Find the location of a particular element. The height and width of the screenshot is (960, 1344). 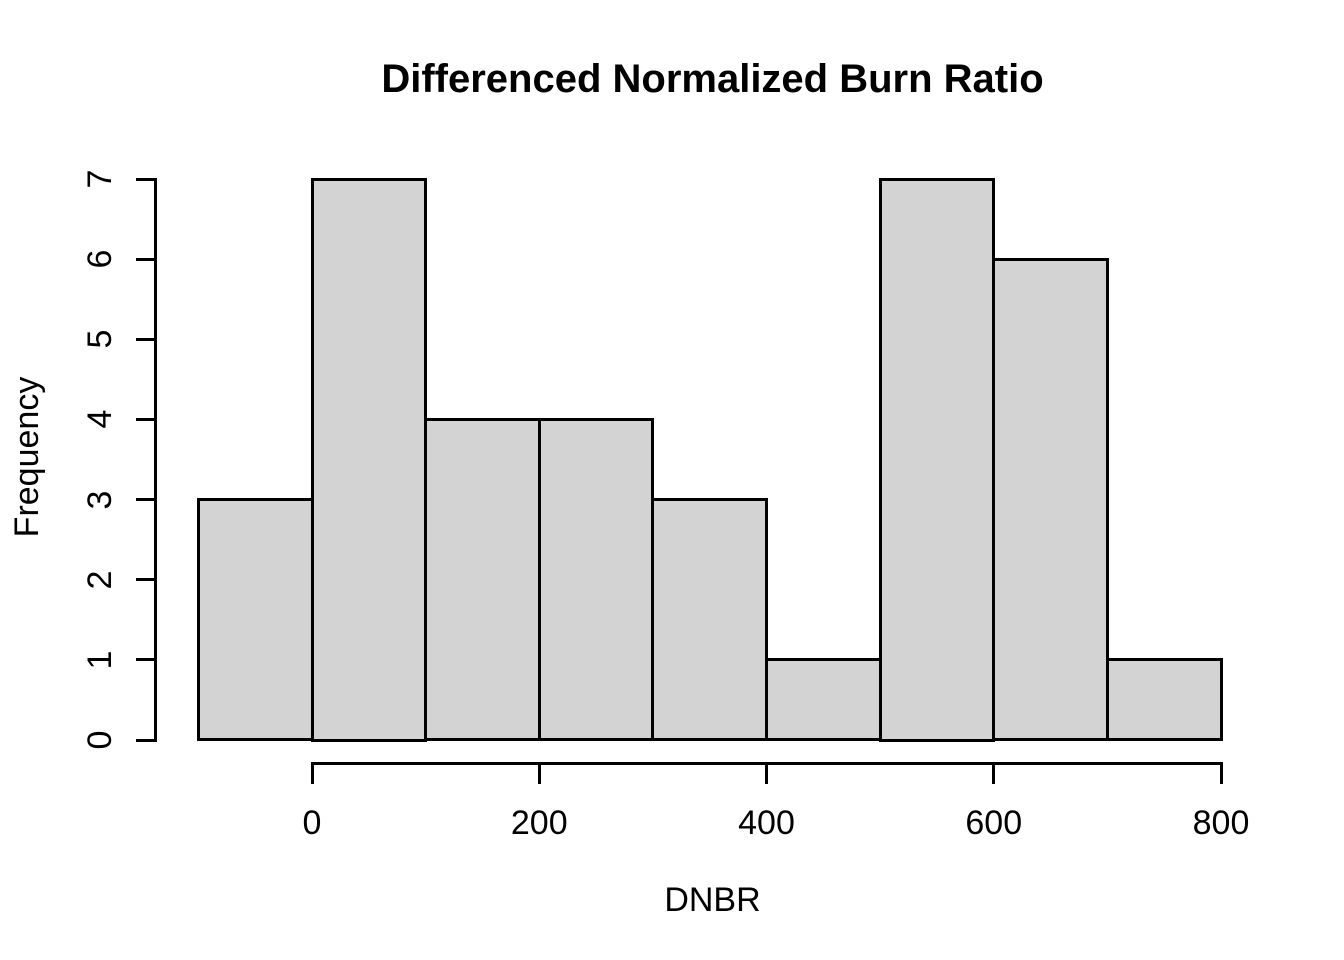

y-axis-tick-label: 3 is located at coordinates (100, 500).